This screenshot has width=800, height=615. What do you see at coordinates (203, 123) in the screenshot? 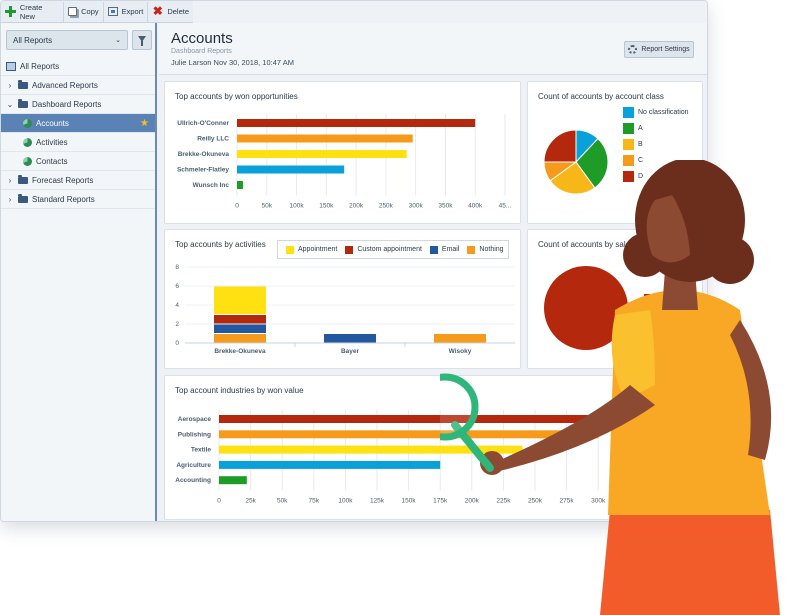
I see `category-label: Ullrich-O'Conner` at bounding box center [203, 123].